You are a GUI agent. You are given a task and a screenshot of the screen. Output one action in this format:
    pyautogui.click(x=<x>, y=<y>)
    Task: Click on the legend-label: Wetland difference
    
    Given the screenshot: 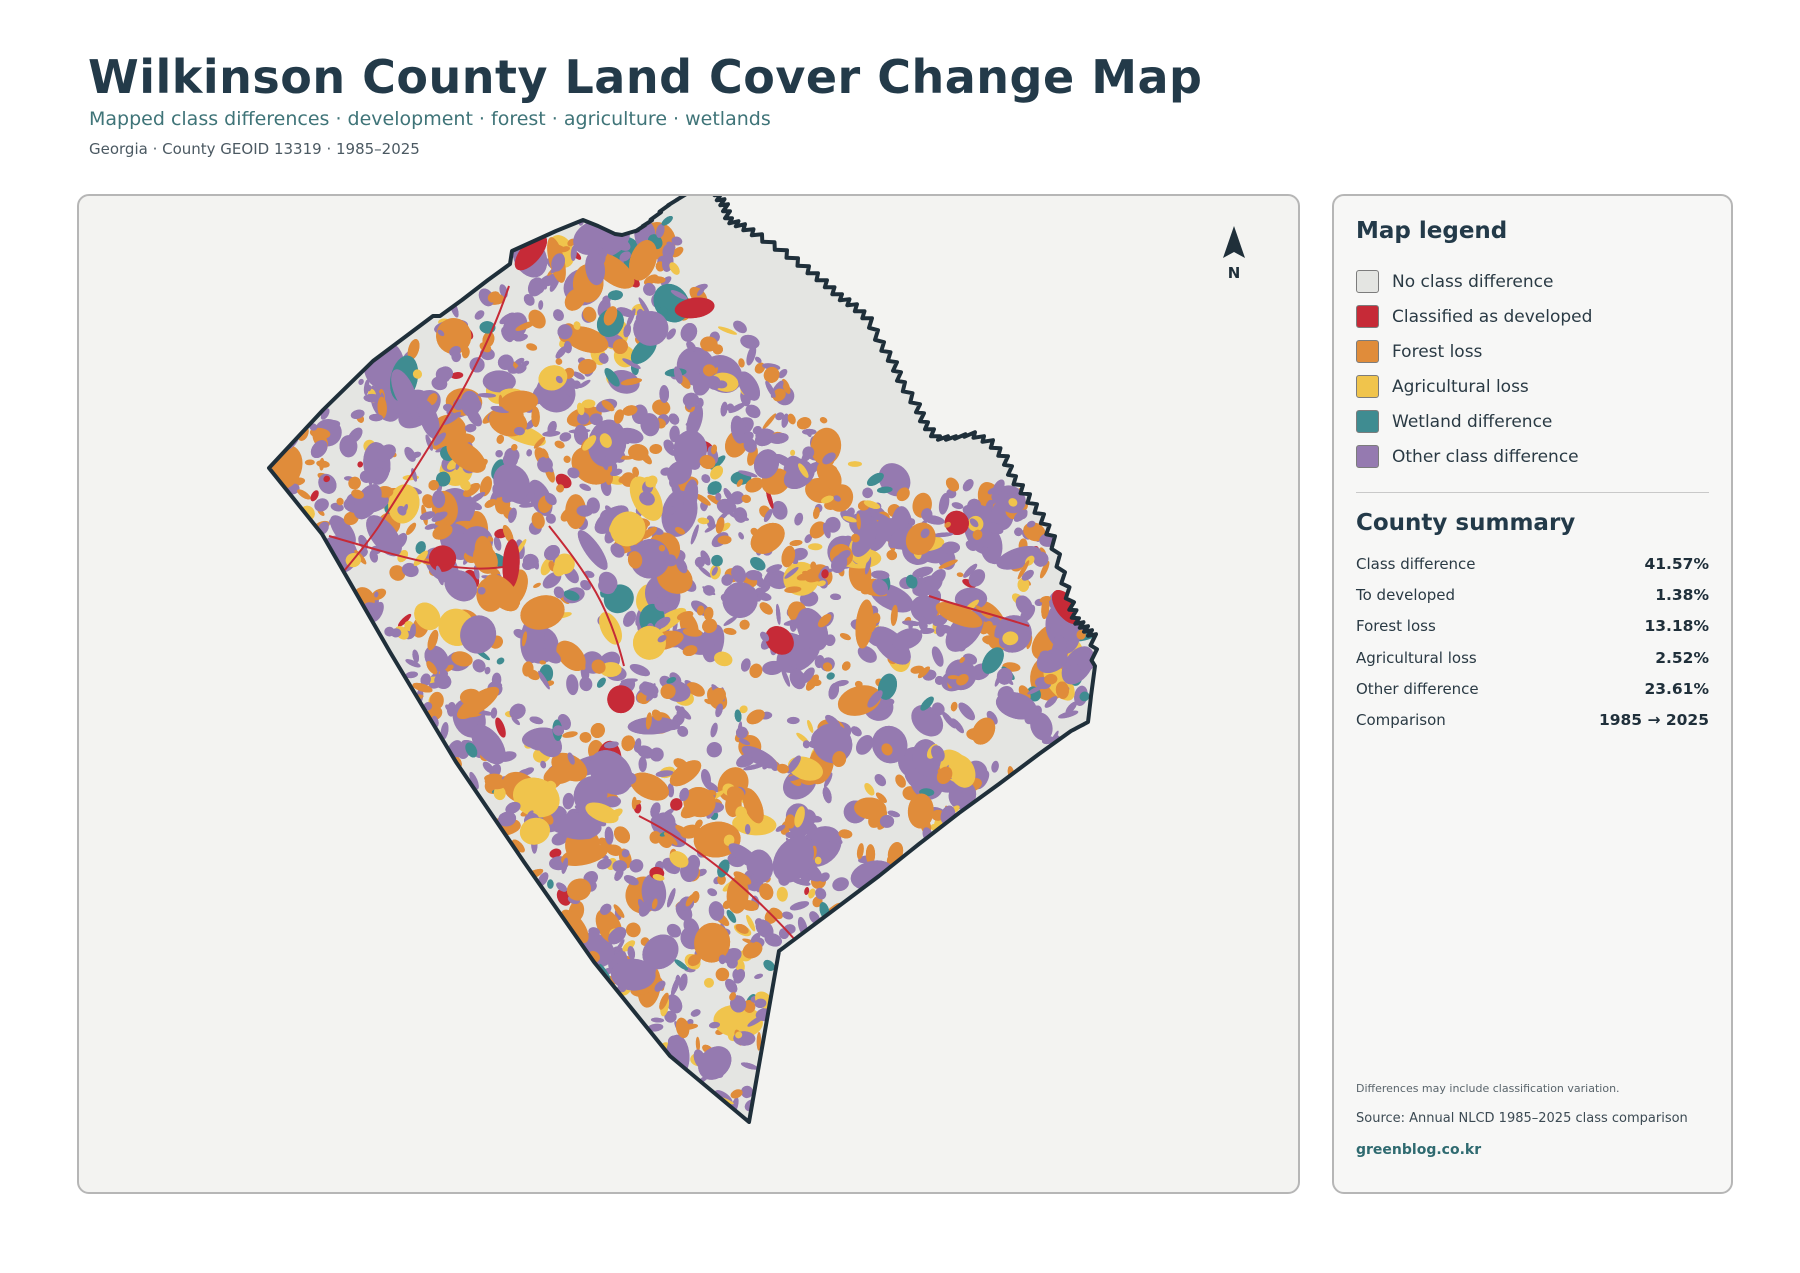 What is the action you would take?
    pyautogui.click(x=1472, y=421)
    